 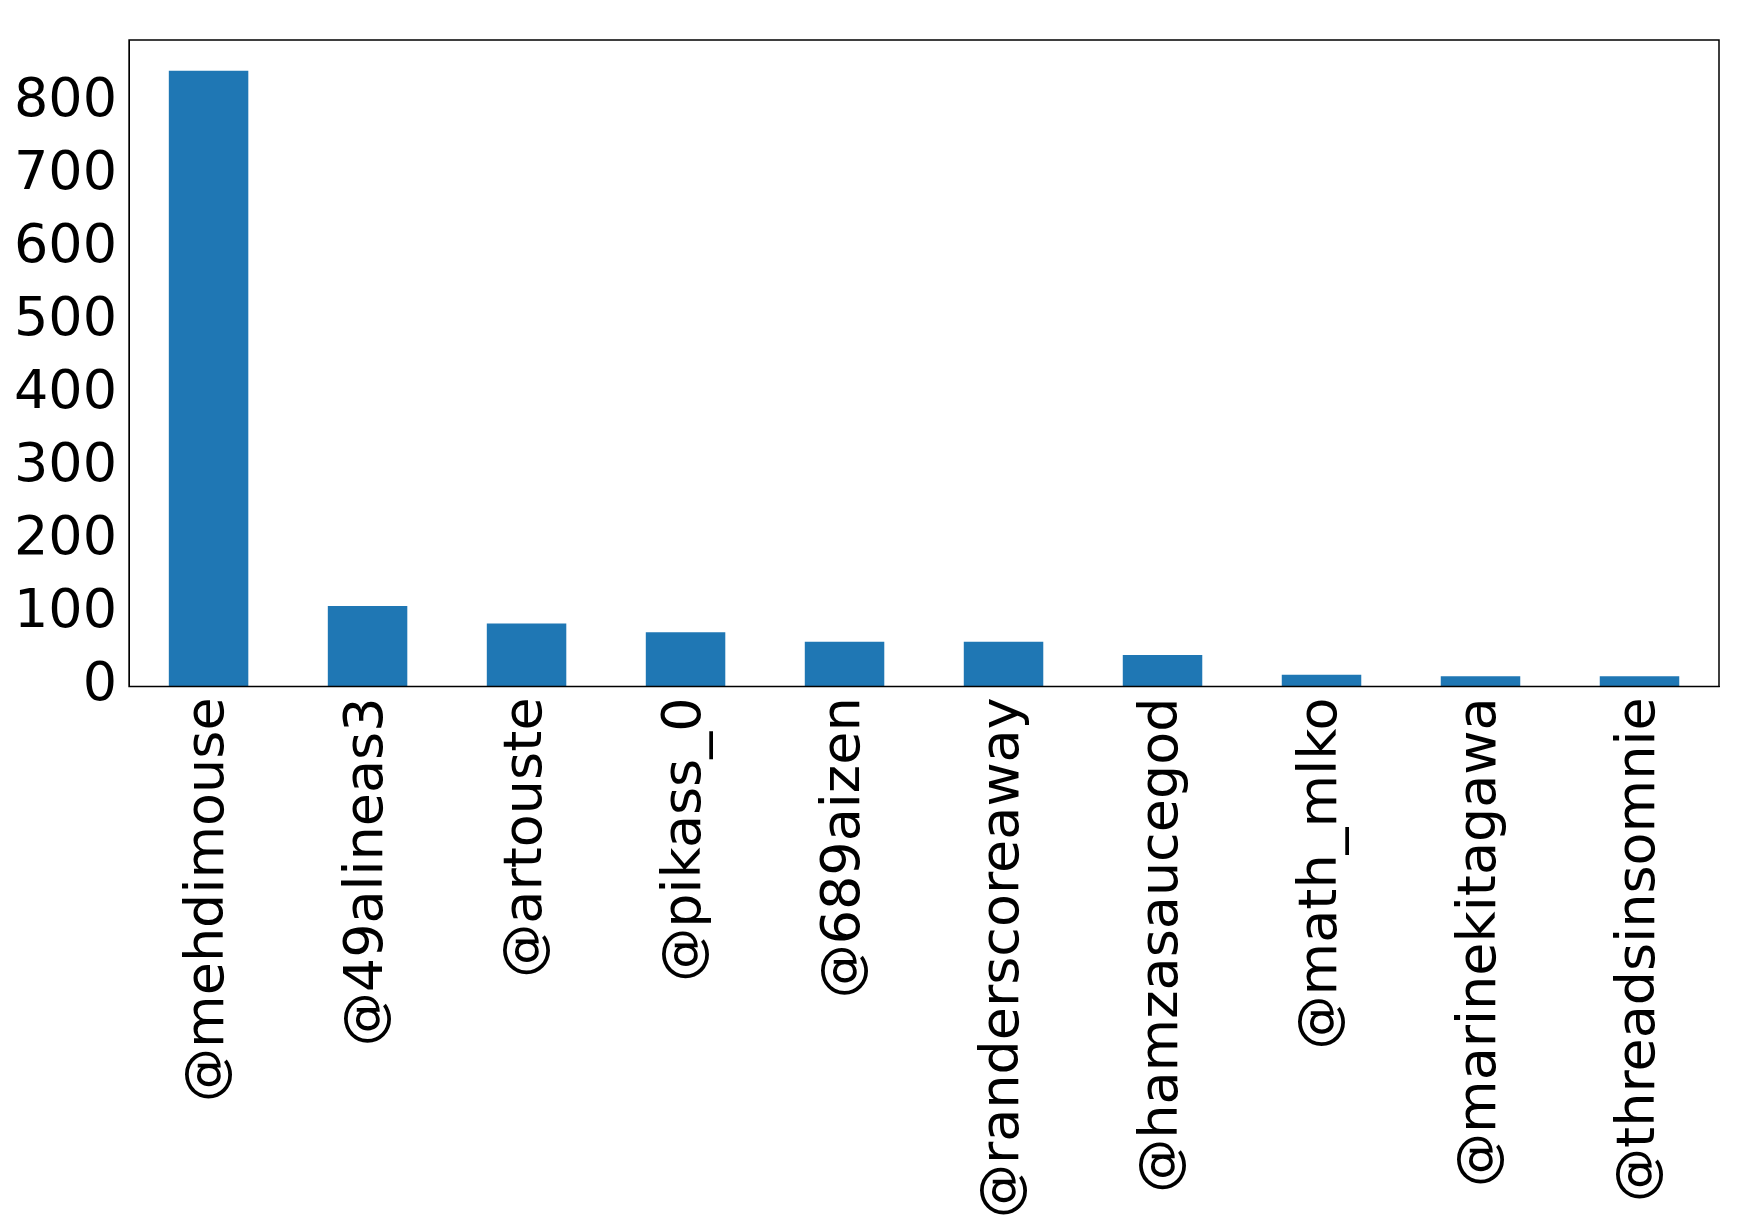 What do you see at coordinates (363, 872) in the screenshot?
I see `x-tick-label: @49alineas3` at bounding box center [363, 872].